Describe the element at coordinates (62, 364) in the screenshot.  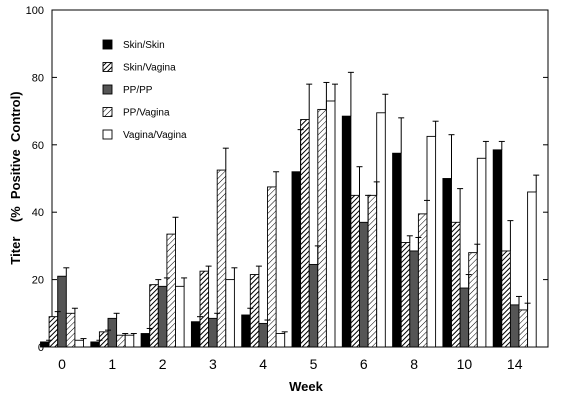
I see `x-tick-label: 0` at that location.